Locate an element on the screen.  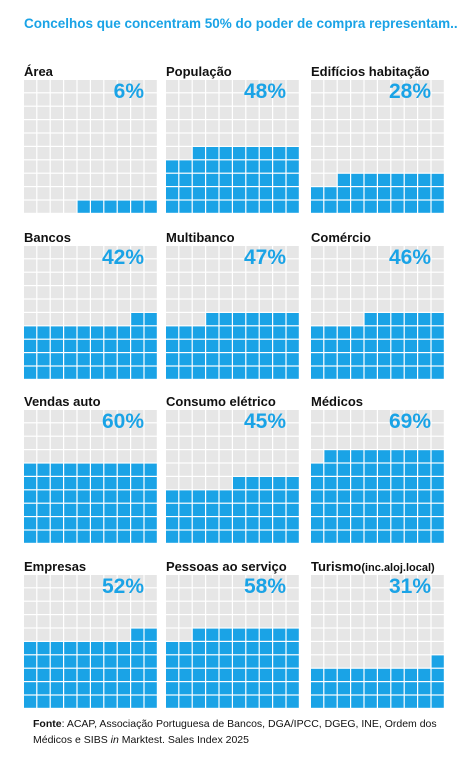
panel-label: Turismo(inc.aloj.local) is located at coordinates (373, 566).